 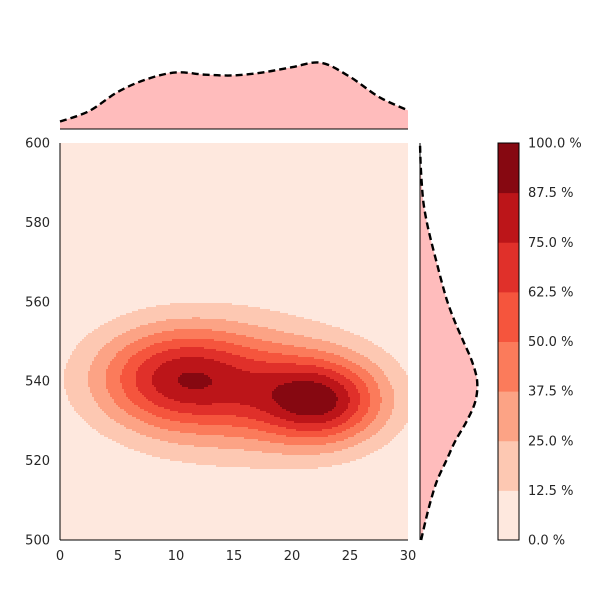 I want to click on marginal-y-fill, so click(x=449, y=341).